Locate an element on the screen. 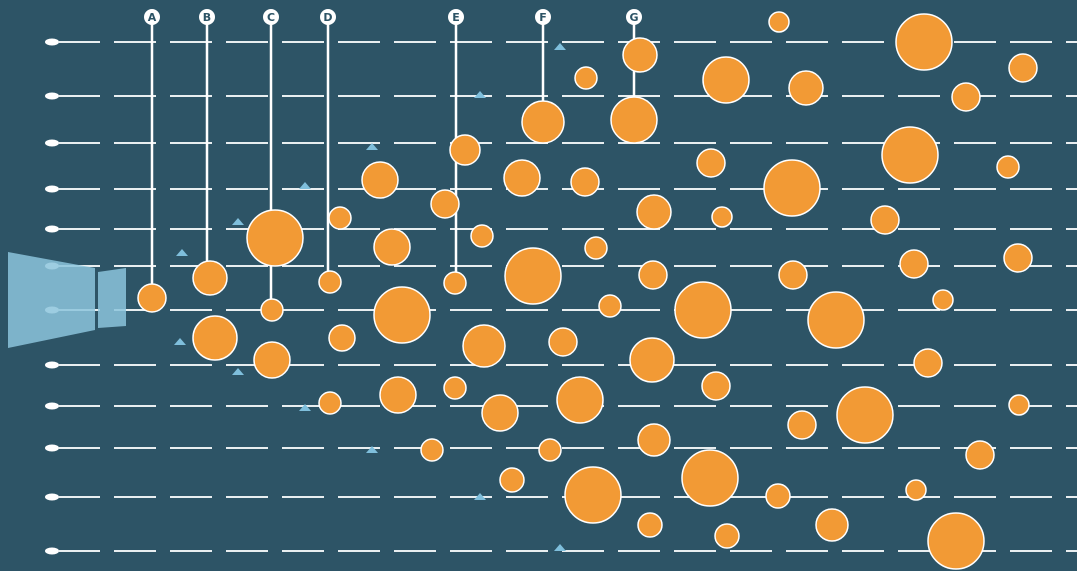 The height and width of the screenshot is (571, 1077). marker-label: A is located at coordinates (152, 17).